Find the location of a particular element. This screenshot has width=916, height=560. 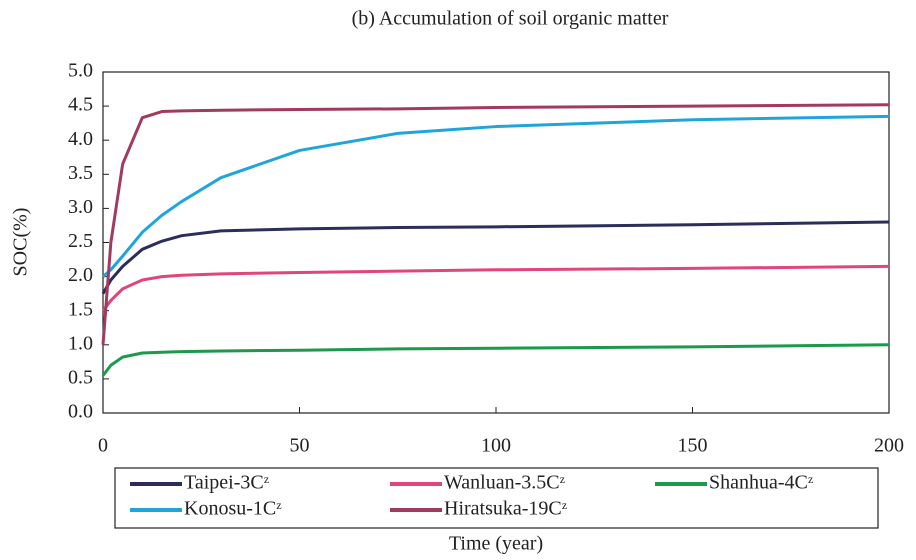

legend-label: Konosu-1Cᶻ is located at coordinates (233, 509).